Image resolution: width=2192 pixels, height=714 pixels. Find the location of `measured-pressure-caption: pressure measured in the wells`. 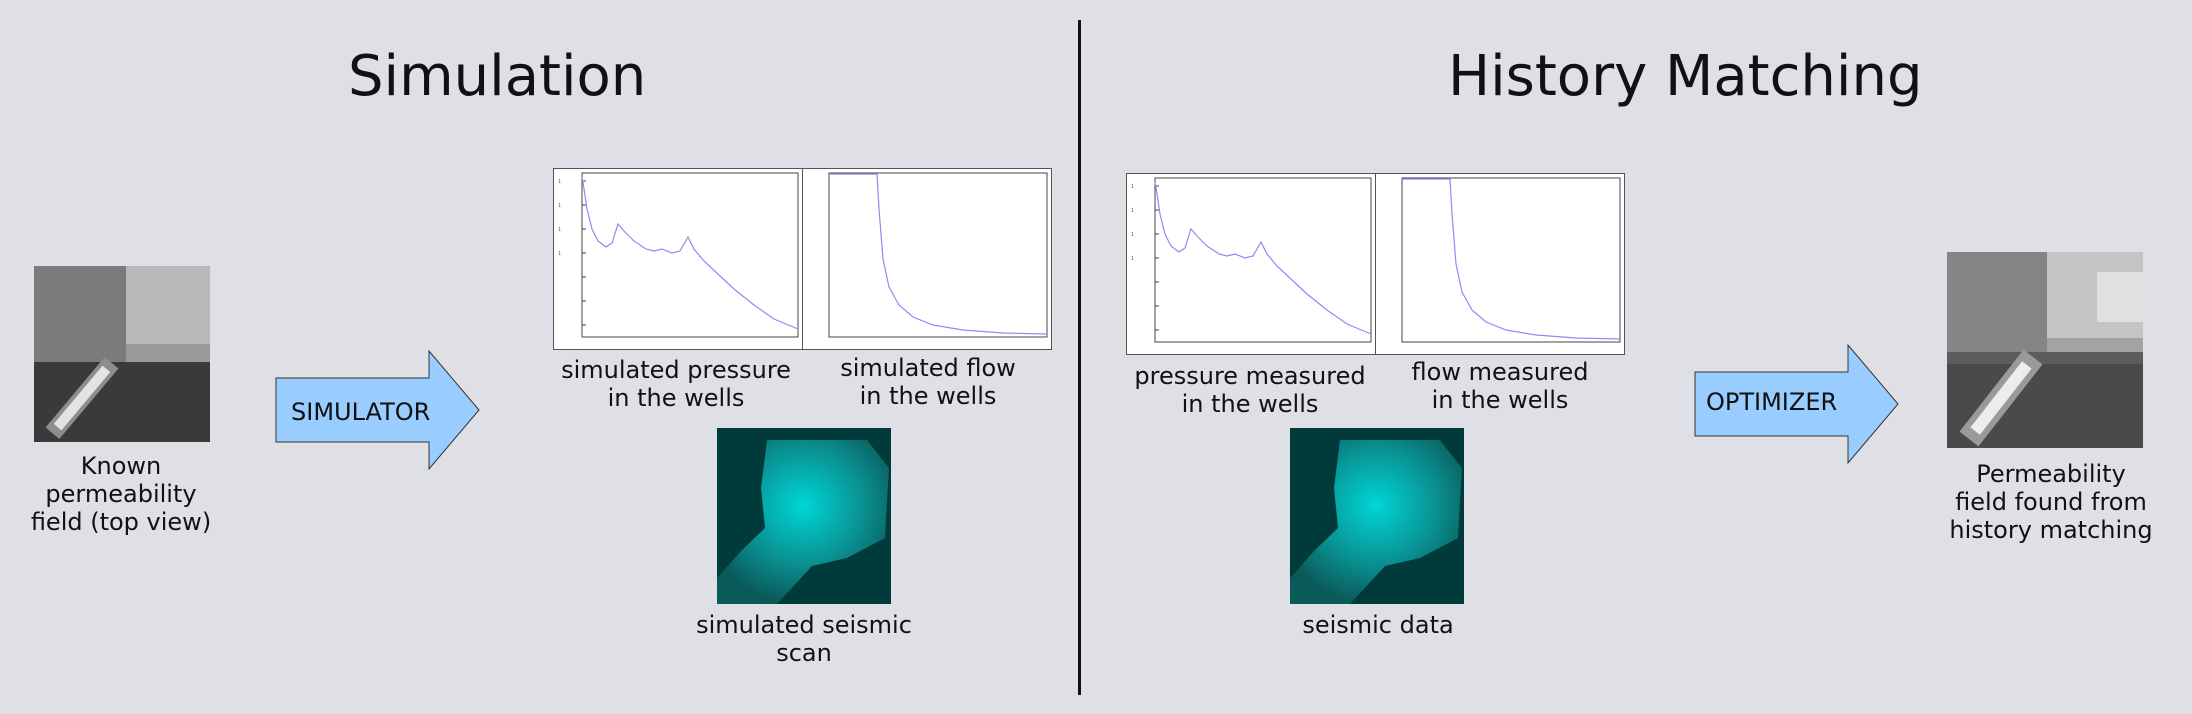

measured-pressure-caption: pressure measured in the wells is located at coordinates (1250, 390).